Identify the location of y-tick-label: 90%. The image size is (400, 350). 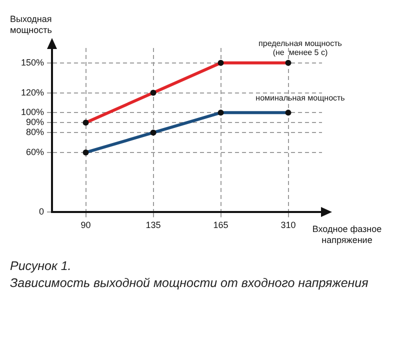
(35, 122).